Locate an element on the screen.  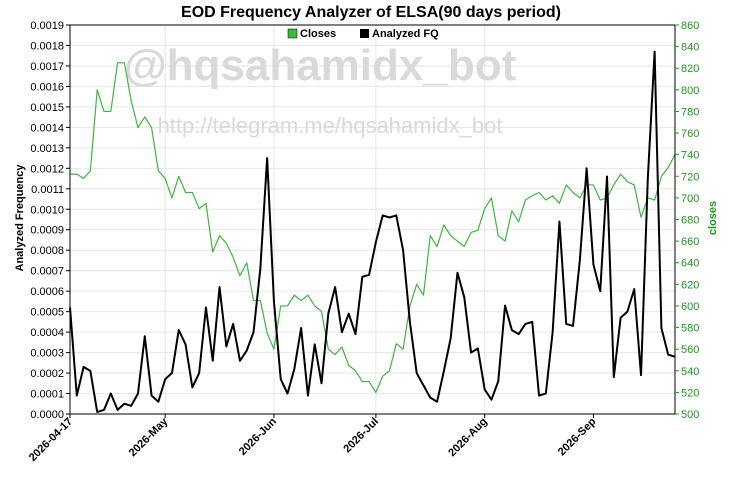
right-tick-label: 560 is located at coordinates (690, 350).